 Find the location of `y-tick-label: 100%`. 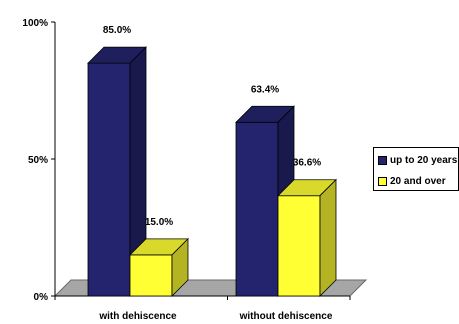

y-tick-label: 100% is located at coordinates (35, 23).